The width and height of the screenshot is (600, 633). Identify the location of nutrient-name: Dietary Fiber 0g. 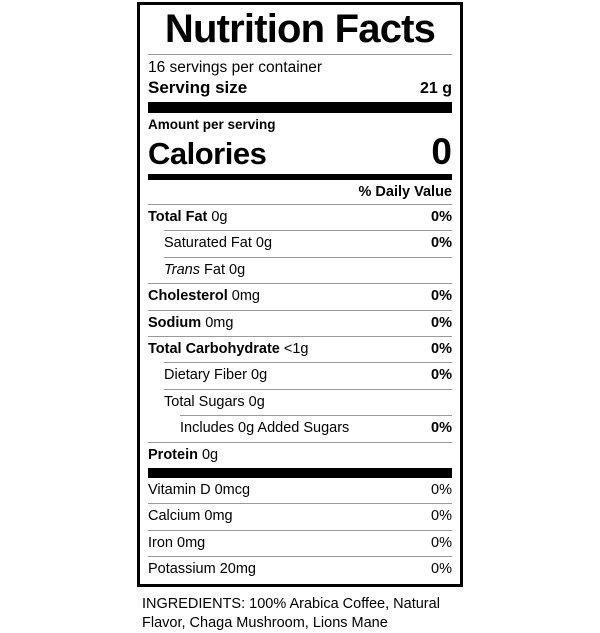
(216, 375).